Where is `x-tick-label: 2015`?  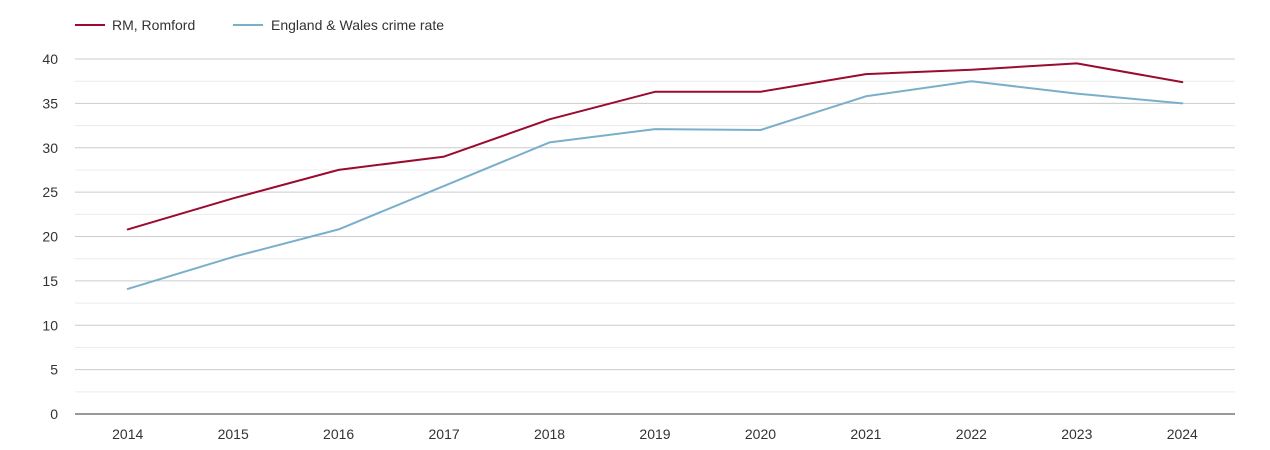
x-tick-label: 2015 is located at coordinates (233, 434).